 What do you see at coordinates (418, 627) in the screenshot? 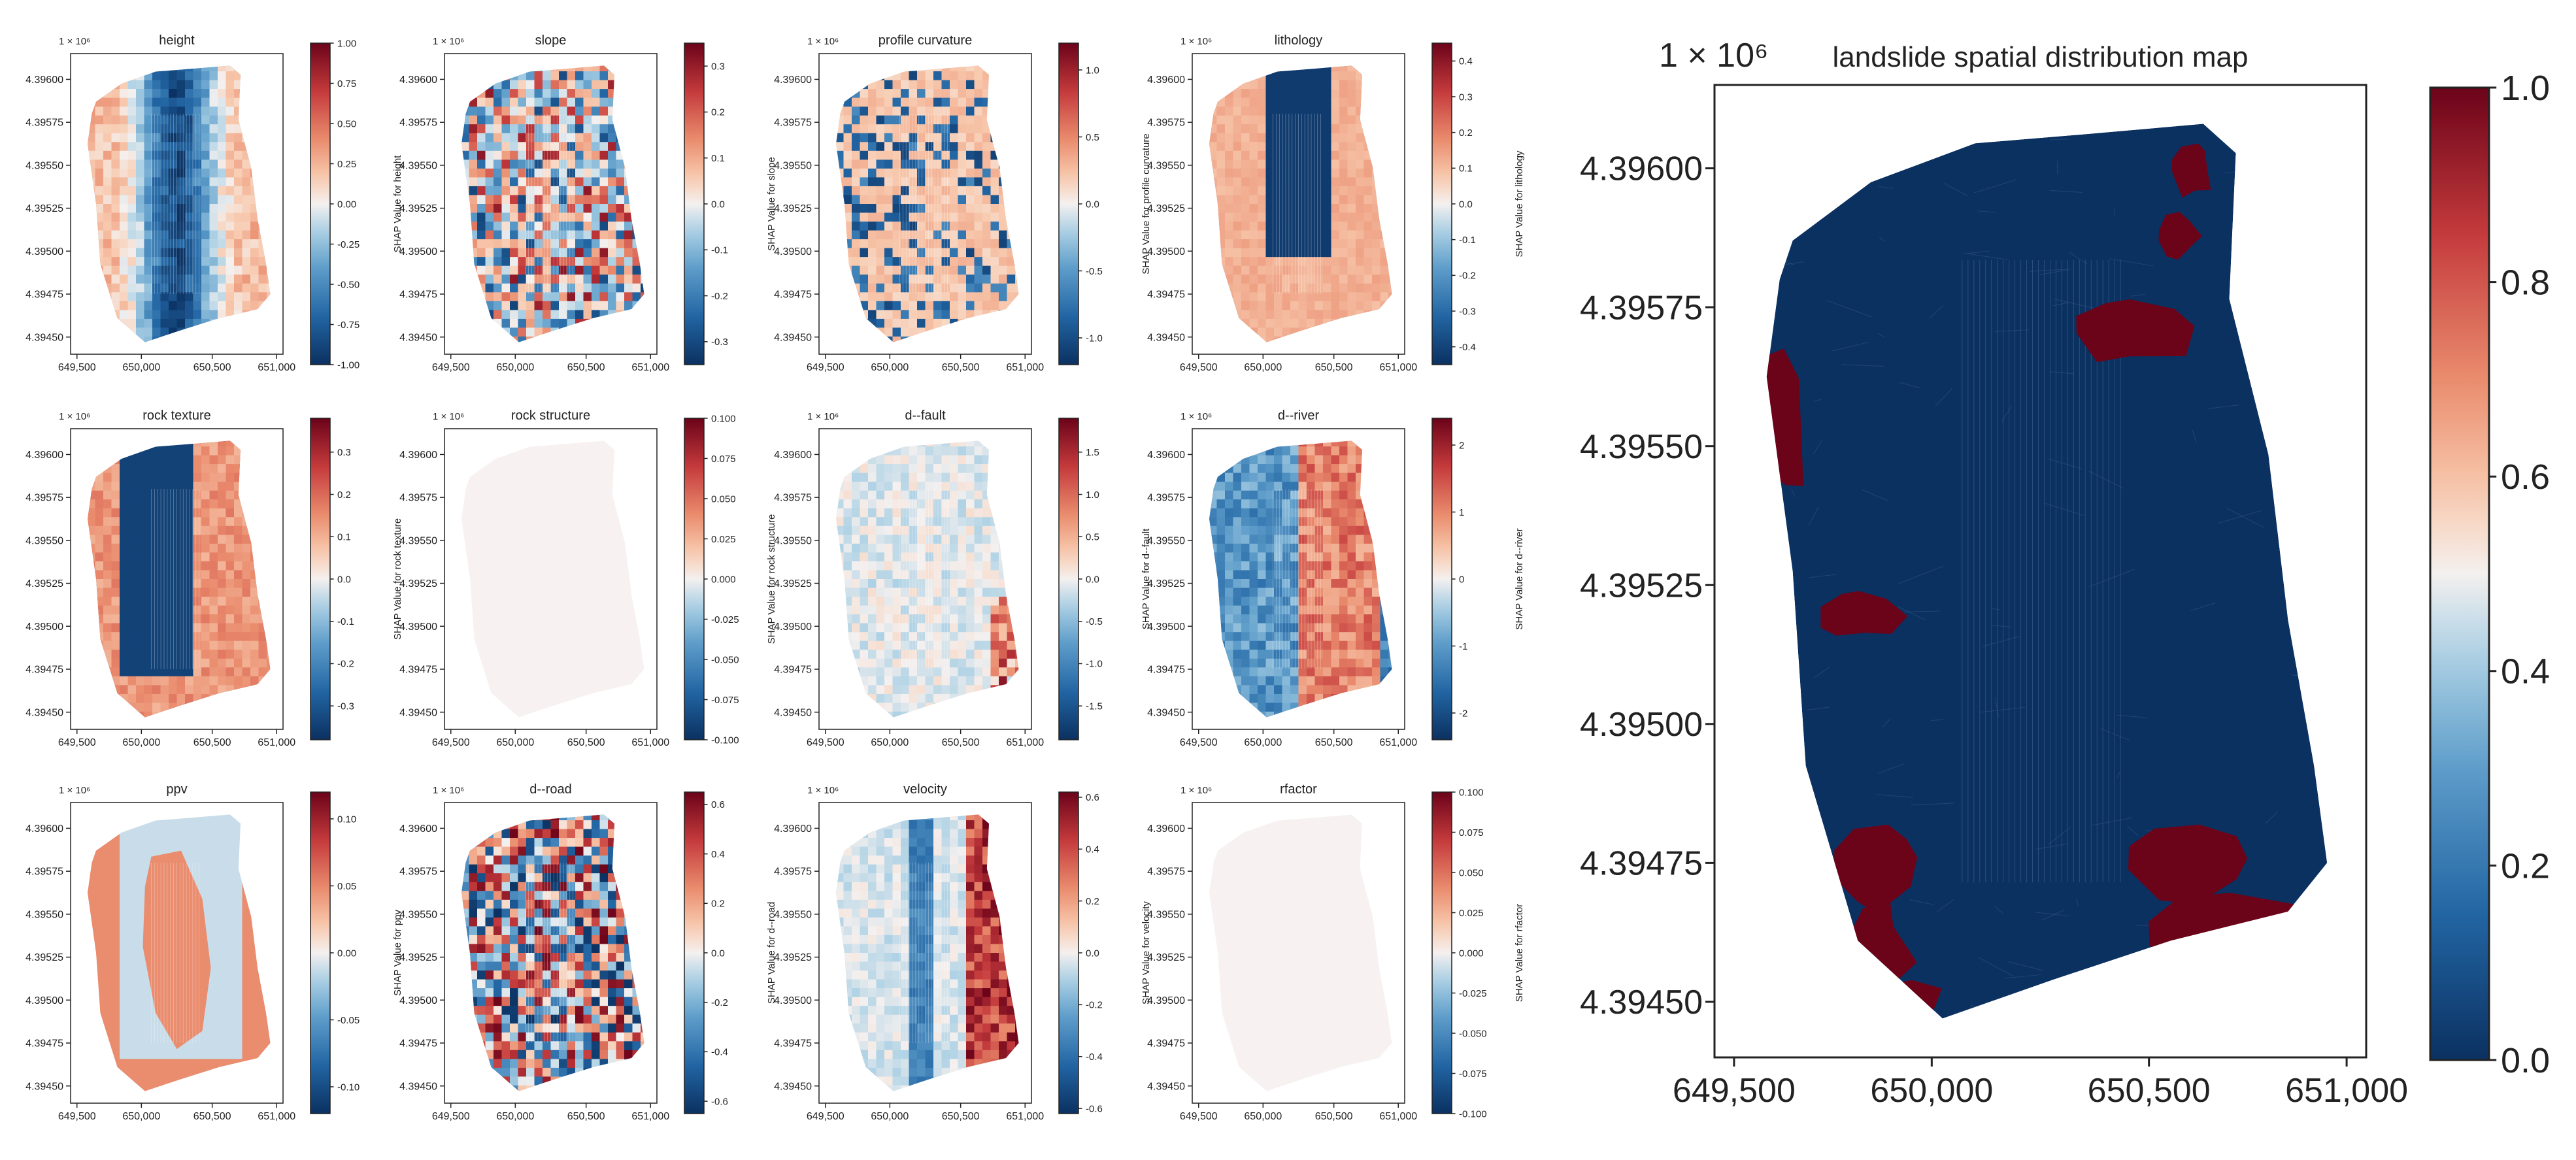
I see `y-tick-label: 4.39500` at bounding box center [418, 627].